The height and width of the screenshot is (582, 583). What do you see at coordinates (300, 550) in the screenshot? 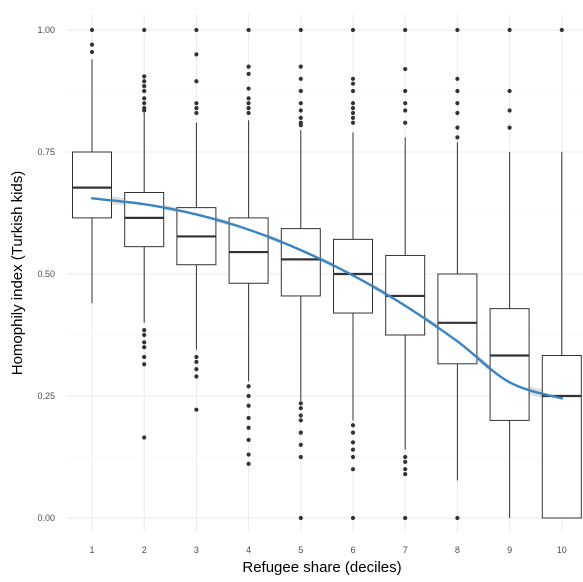
I see `x-tick-label: 5` at bounding box center [300, 550].